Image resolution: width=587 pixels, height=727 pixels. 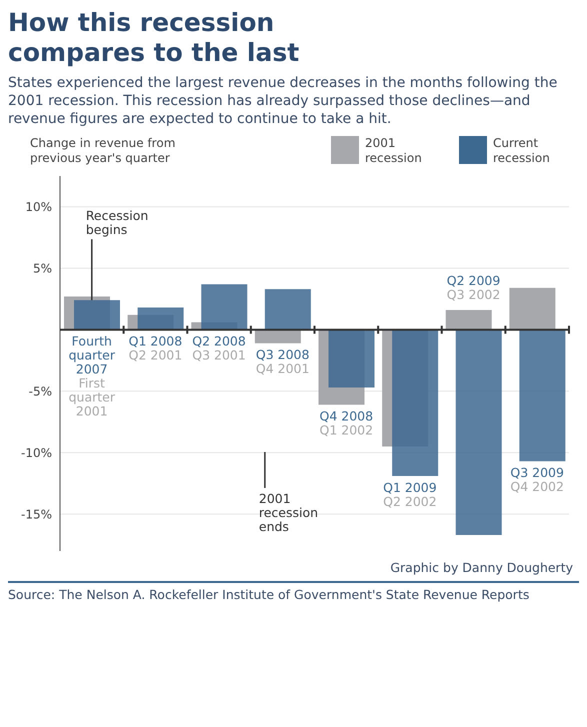 What do you see at coordinates (117, 223) in the screenshot?
I see `annotation: Recession begins` at bounding box center [117, 223].